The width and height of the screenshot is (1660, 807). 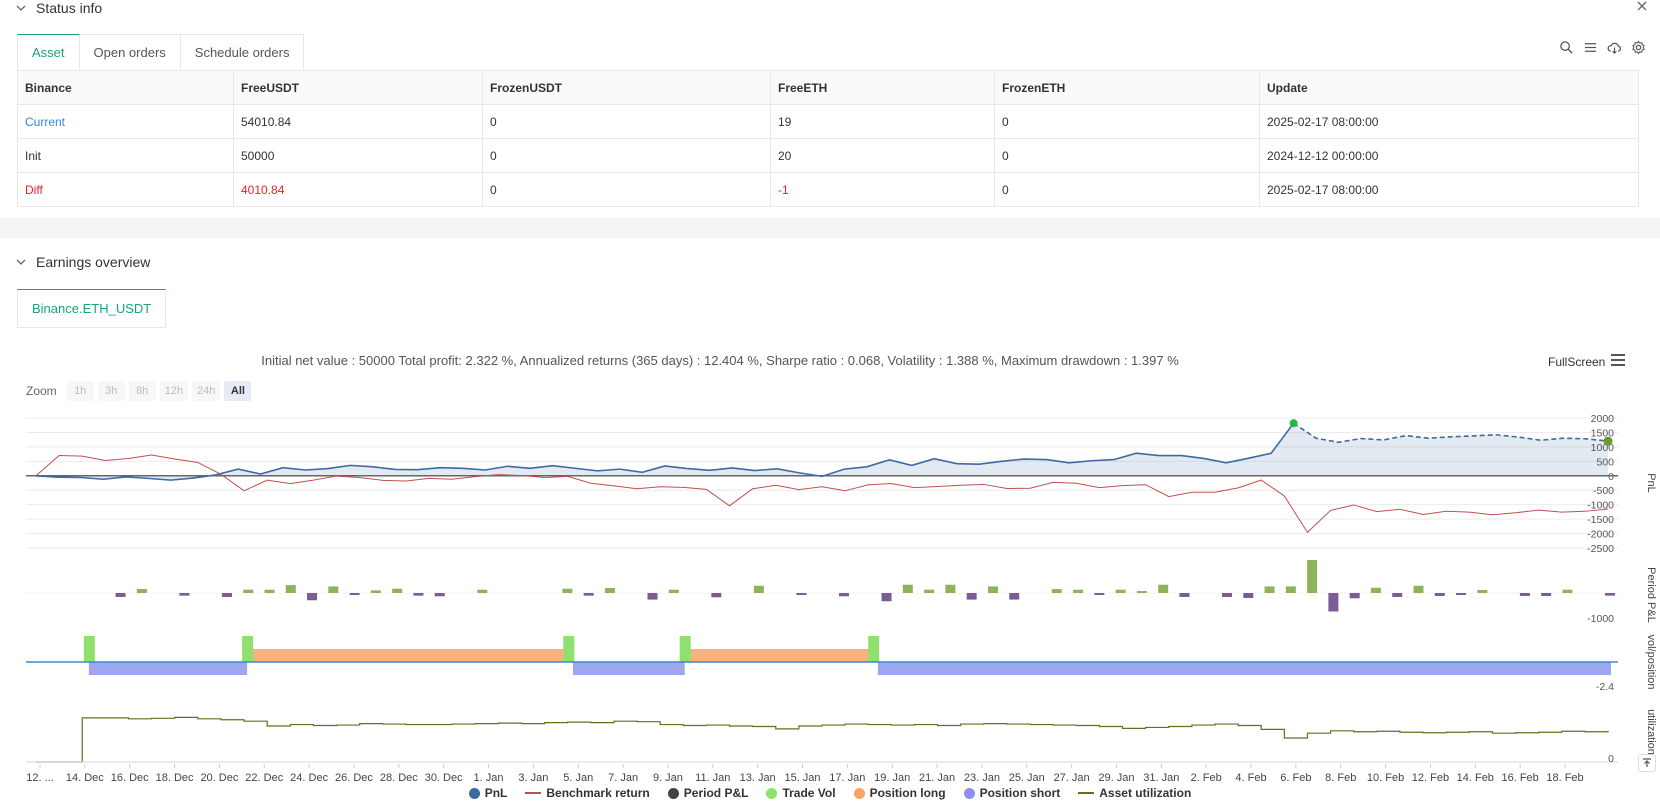 I want to click on x-tick-label: 8. Feb, so click(x=1340, y=778).